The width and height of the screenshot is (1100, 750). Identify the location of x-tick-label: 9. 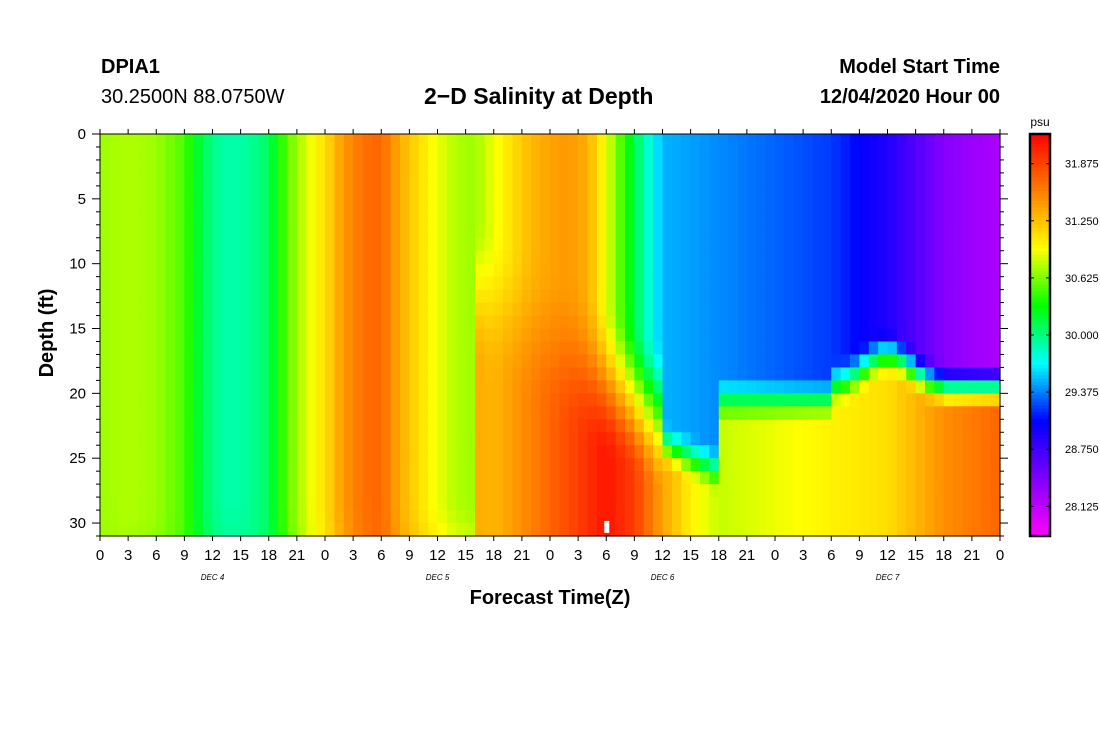
(859, 555).